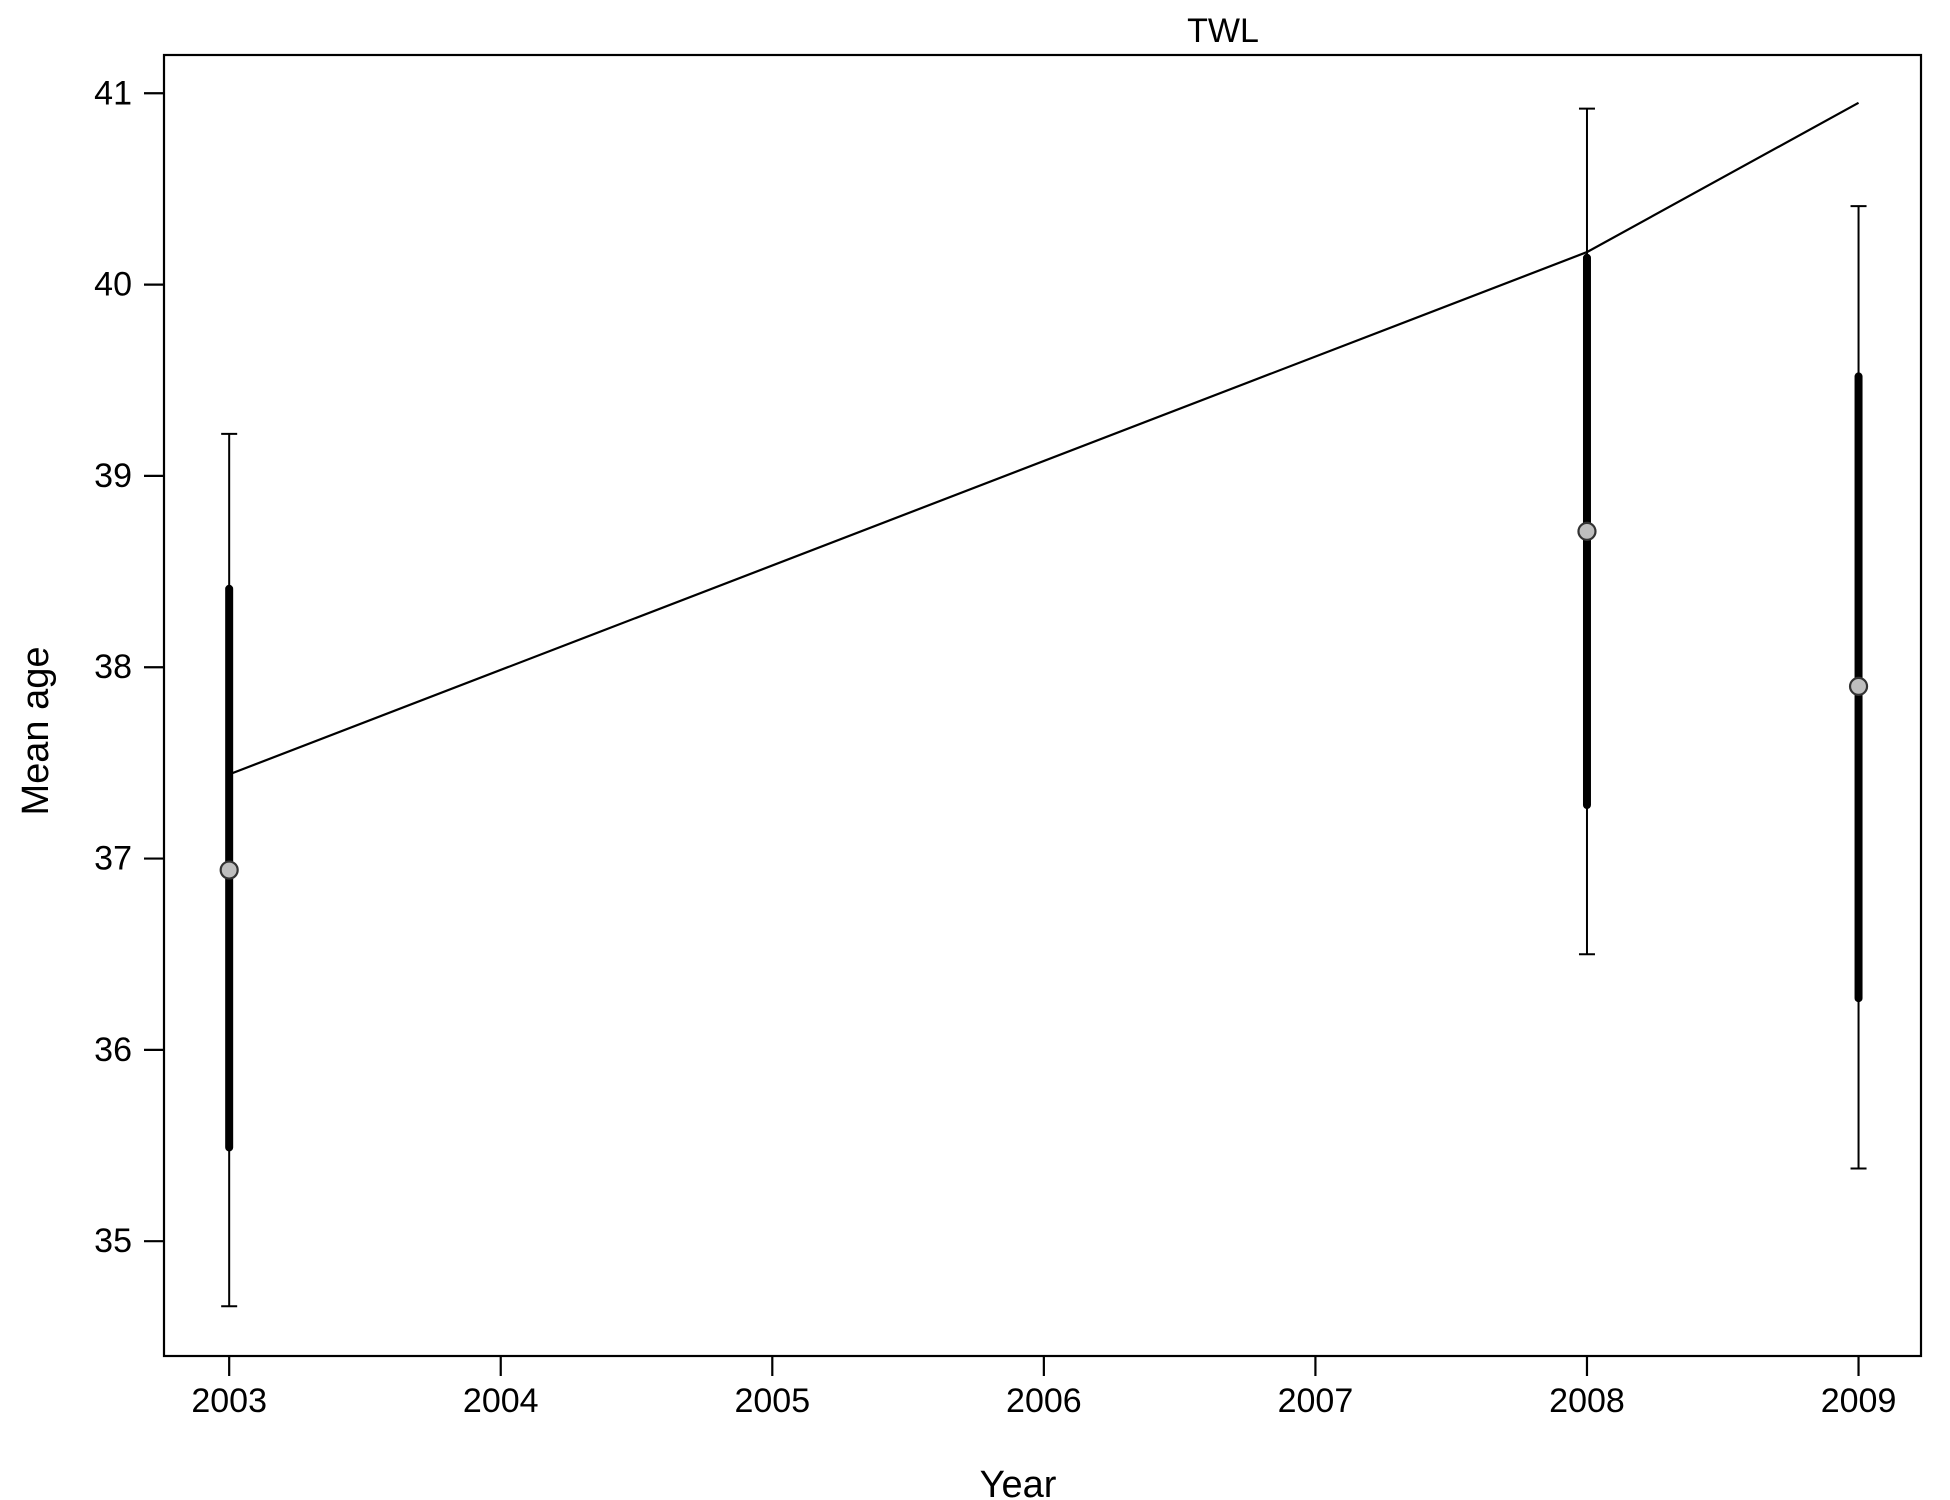 The image size is (1950, 1500). Describe the element at coordinates (229, 1401) in the screenshot. I see `x-tick-label: 2003` at that location.